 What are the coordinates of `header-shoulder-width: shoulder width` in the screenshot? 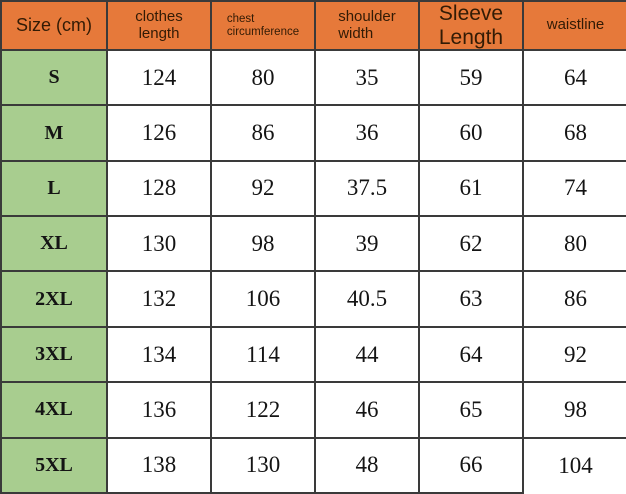 It's located at (367, 26).